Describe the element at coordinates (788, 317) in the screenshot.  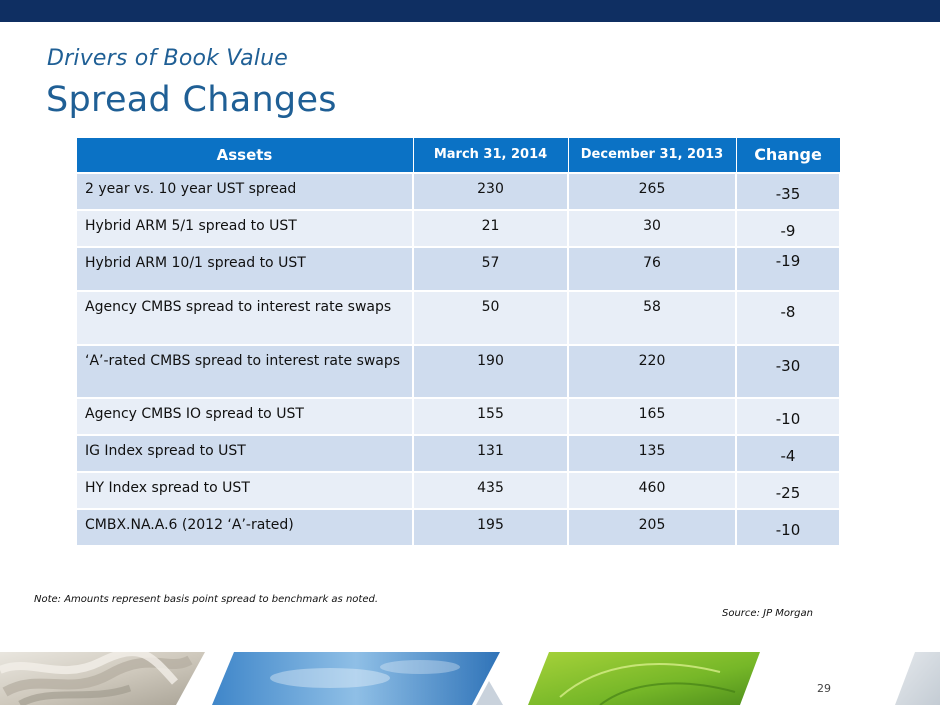
I see `change-value-cell: -8` at that location.